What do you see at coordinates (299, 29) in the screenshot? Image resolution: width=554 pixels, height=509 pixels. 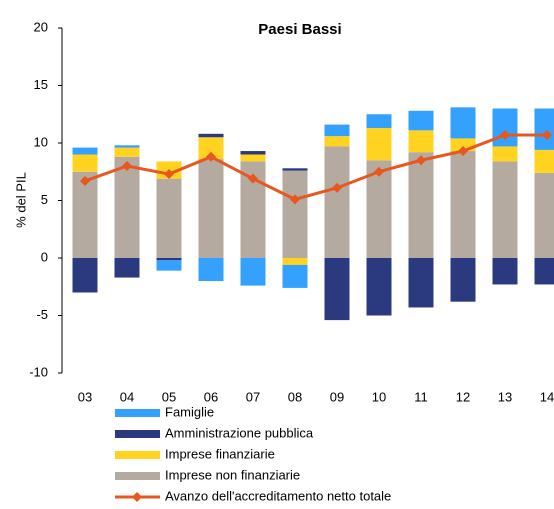 I see `chart-title: Paesi Bassi` at bounding box center [299, 29].